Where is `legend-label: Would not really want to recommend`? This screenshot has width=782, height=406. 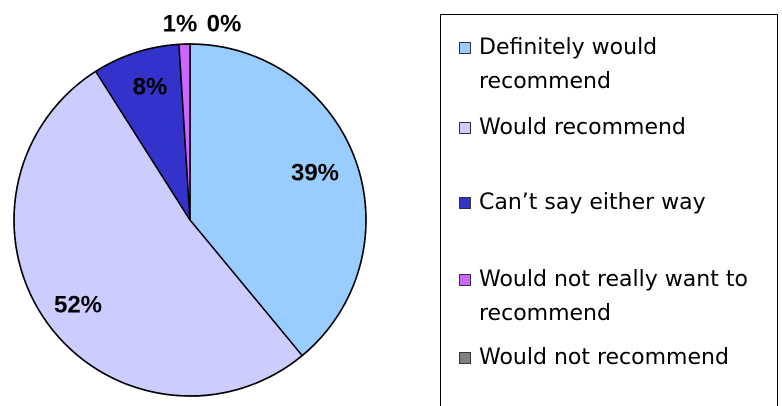
legend-label: Would not really want to recommend is located at coordinates (613, 296).